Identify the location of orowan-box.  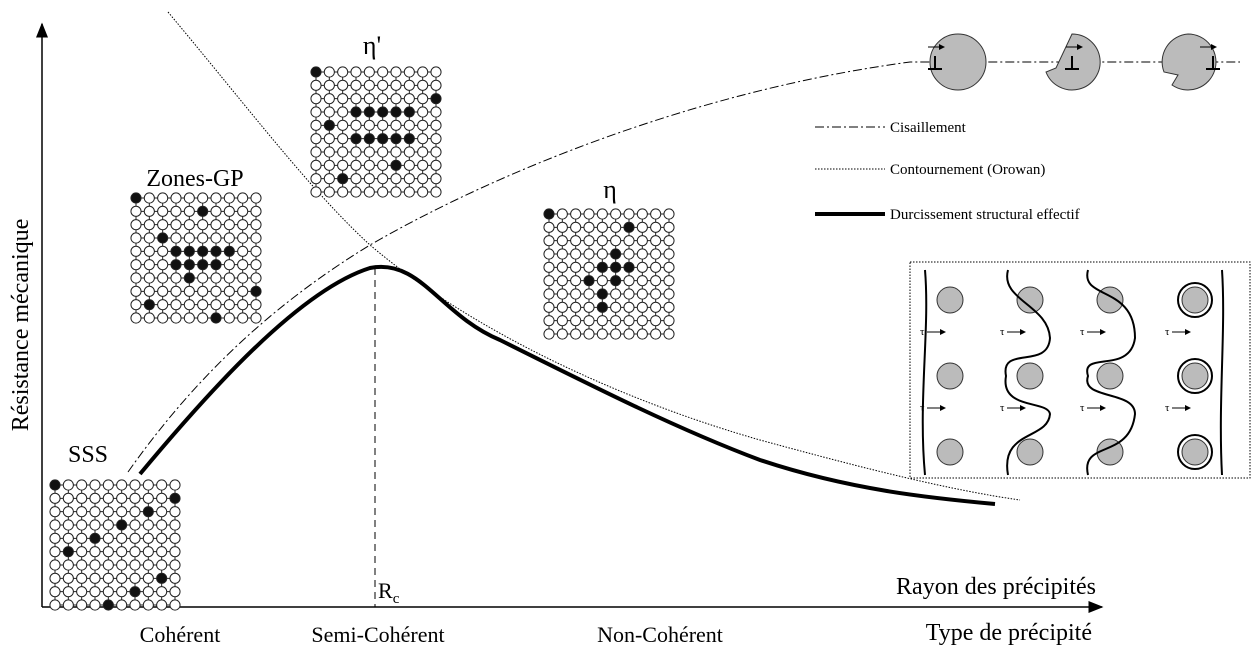
(1080, 370).